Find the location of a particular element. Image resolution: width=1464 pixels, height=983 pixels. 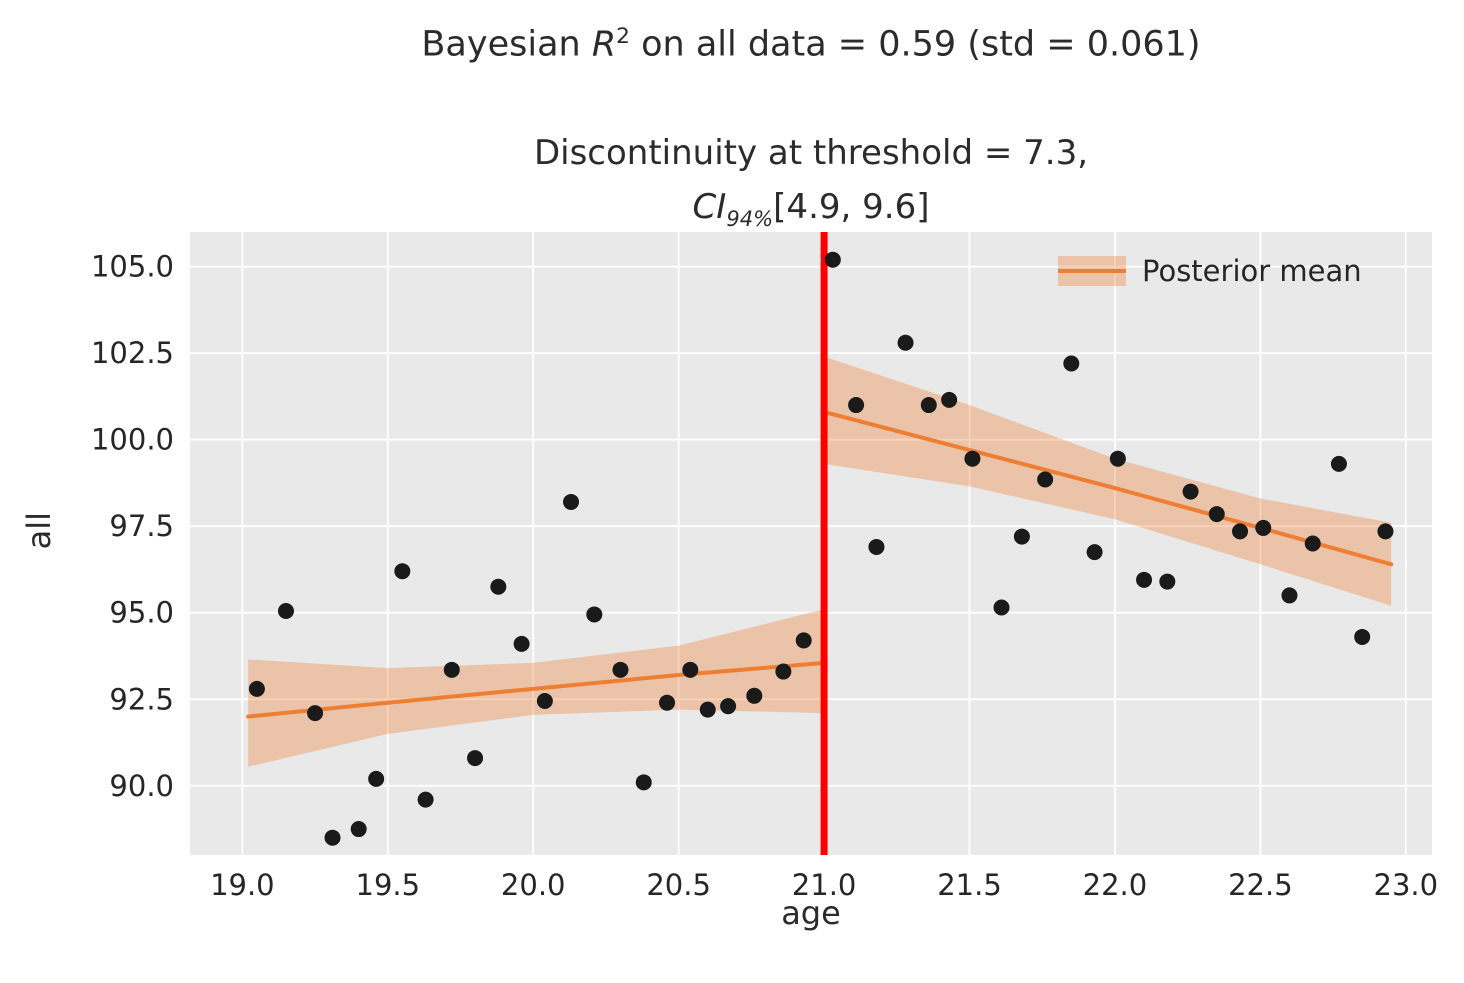

x-tick-label: 21.5 is located at coordinates (969, 885).